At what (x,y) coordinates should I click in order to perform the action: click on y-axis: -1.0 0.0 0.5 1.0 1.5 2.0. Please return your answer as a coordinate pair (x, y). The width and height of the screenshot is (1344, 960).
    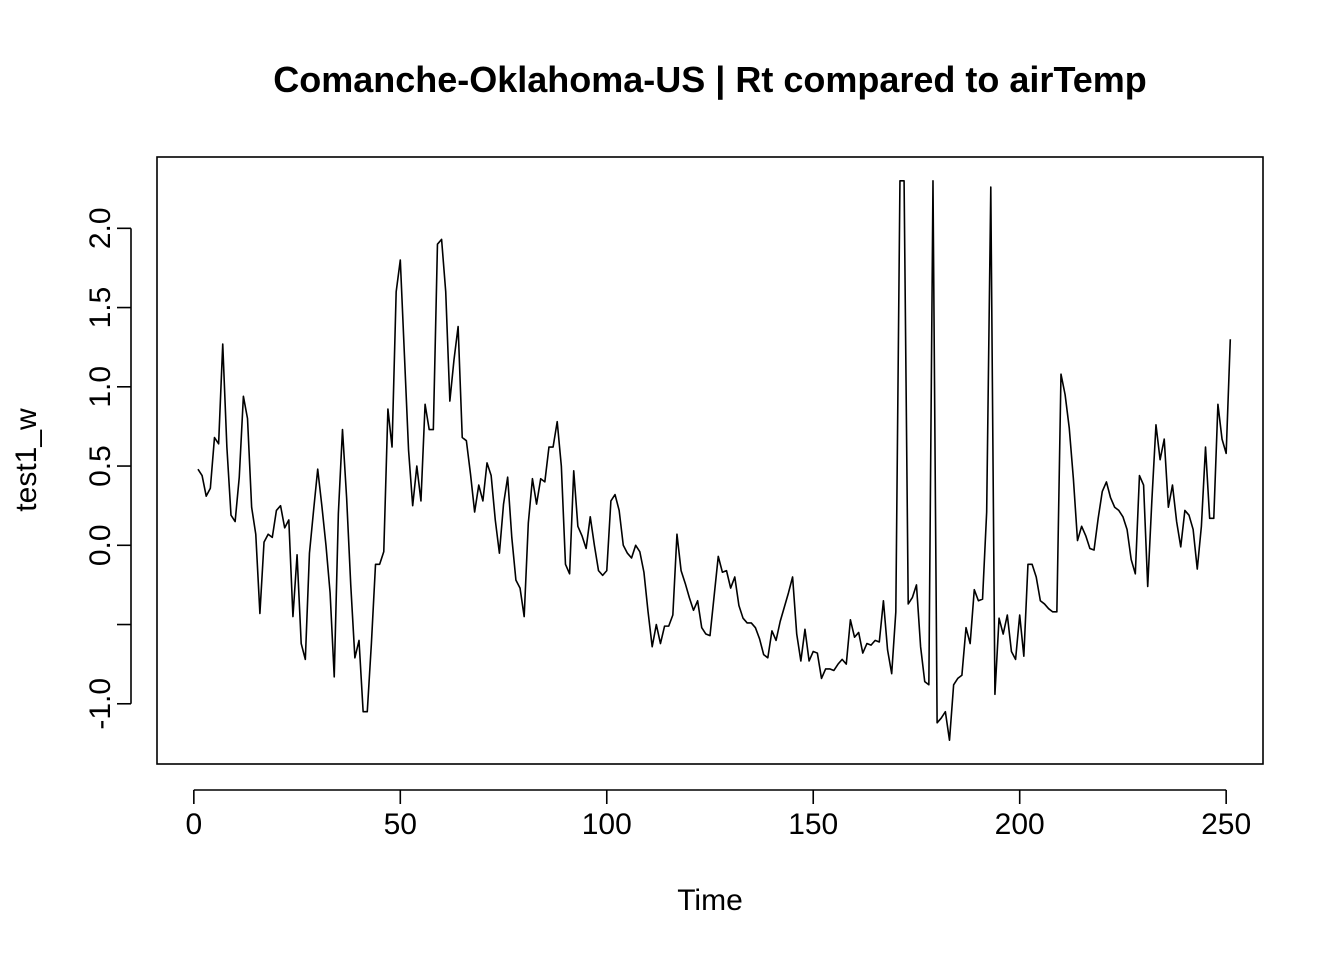
    Looking at the image, I should click on (108, 468).